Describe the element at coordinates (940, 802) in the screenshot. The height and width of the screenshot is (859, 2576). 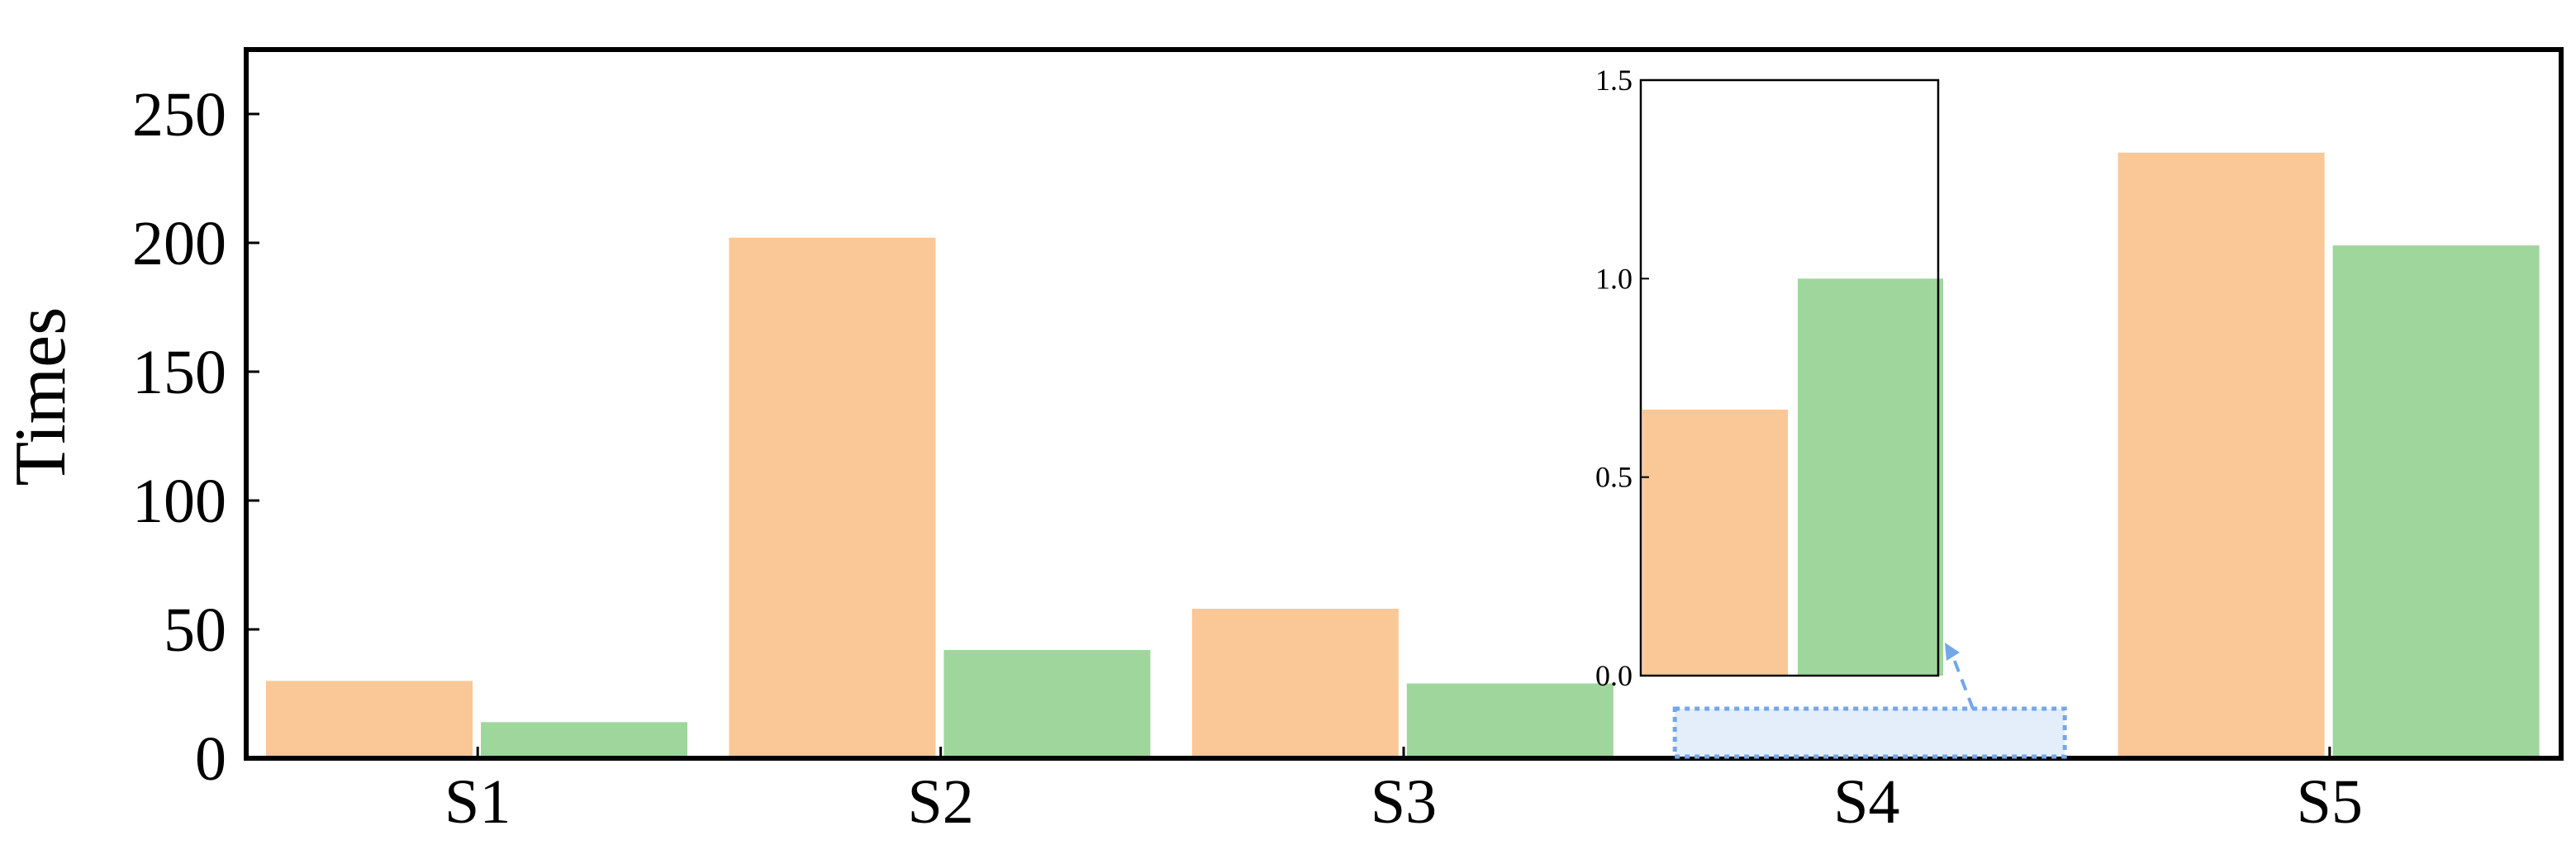
I see `x-tick-label: S2` at that location.